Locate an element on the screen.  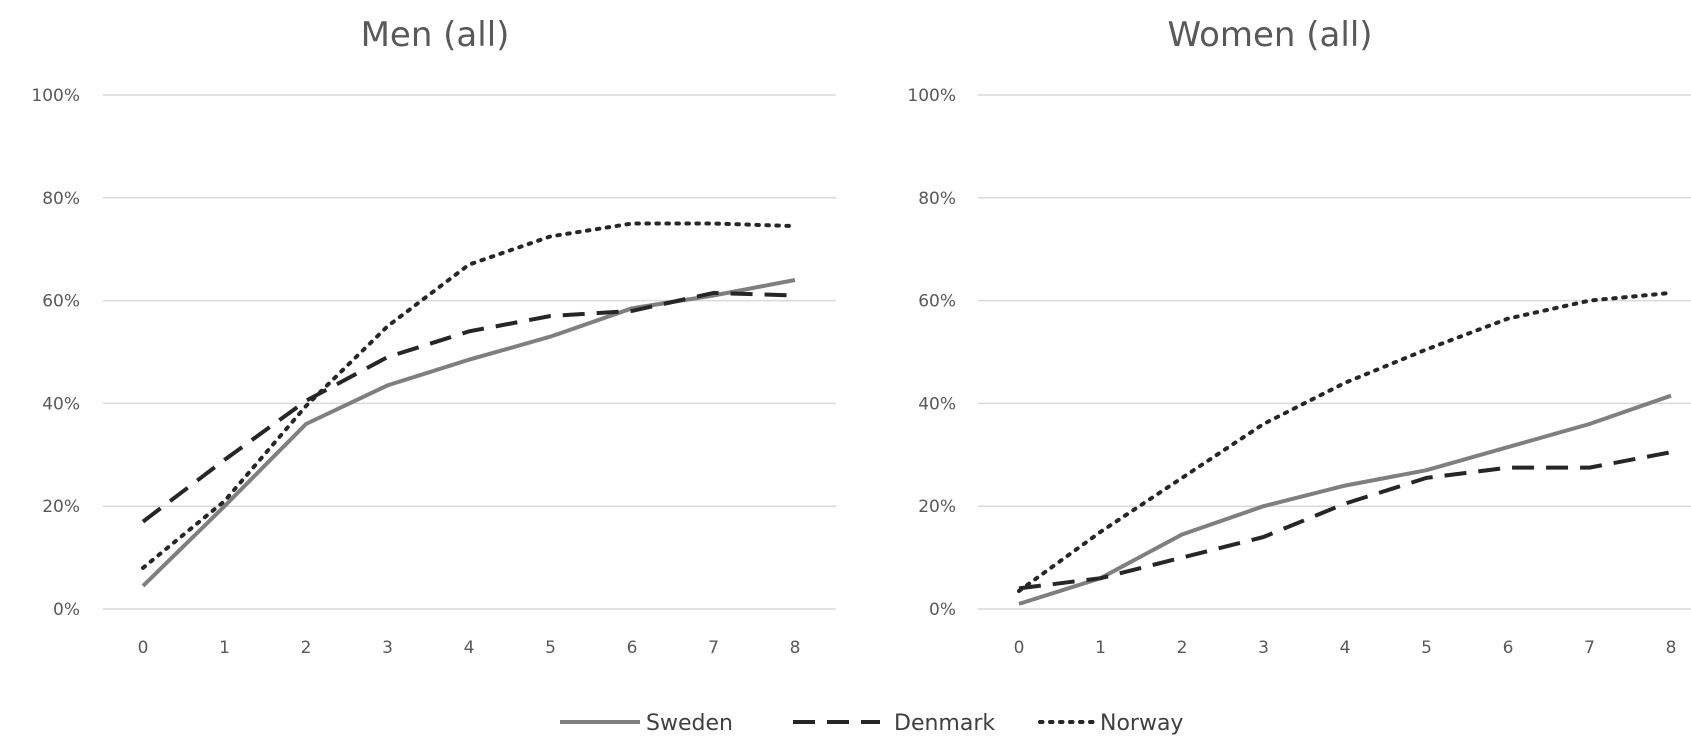
chart-title: Women (all) is located at coordinates (1269, 35).